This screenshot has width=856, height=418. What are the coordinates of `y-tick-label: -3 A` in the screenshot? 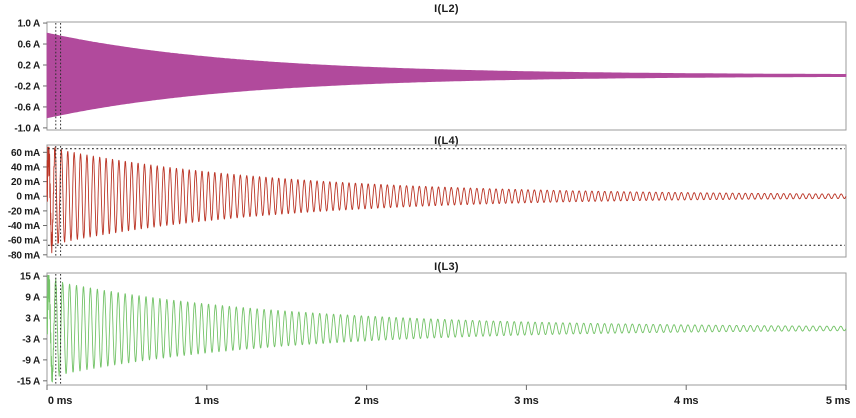 It's located at (31, 339).